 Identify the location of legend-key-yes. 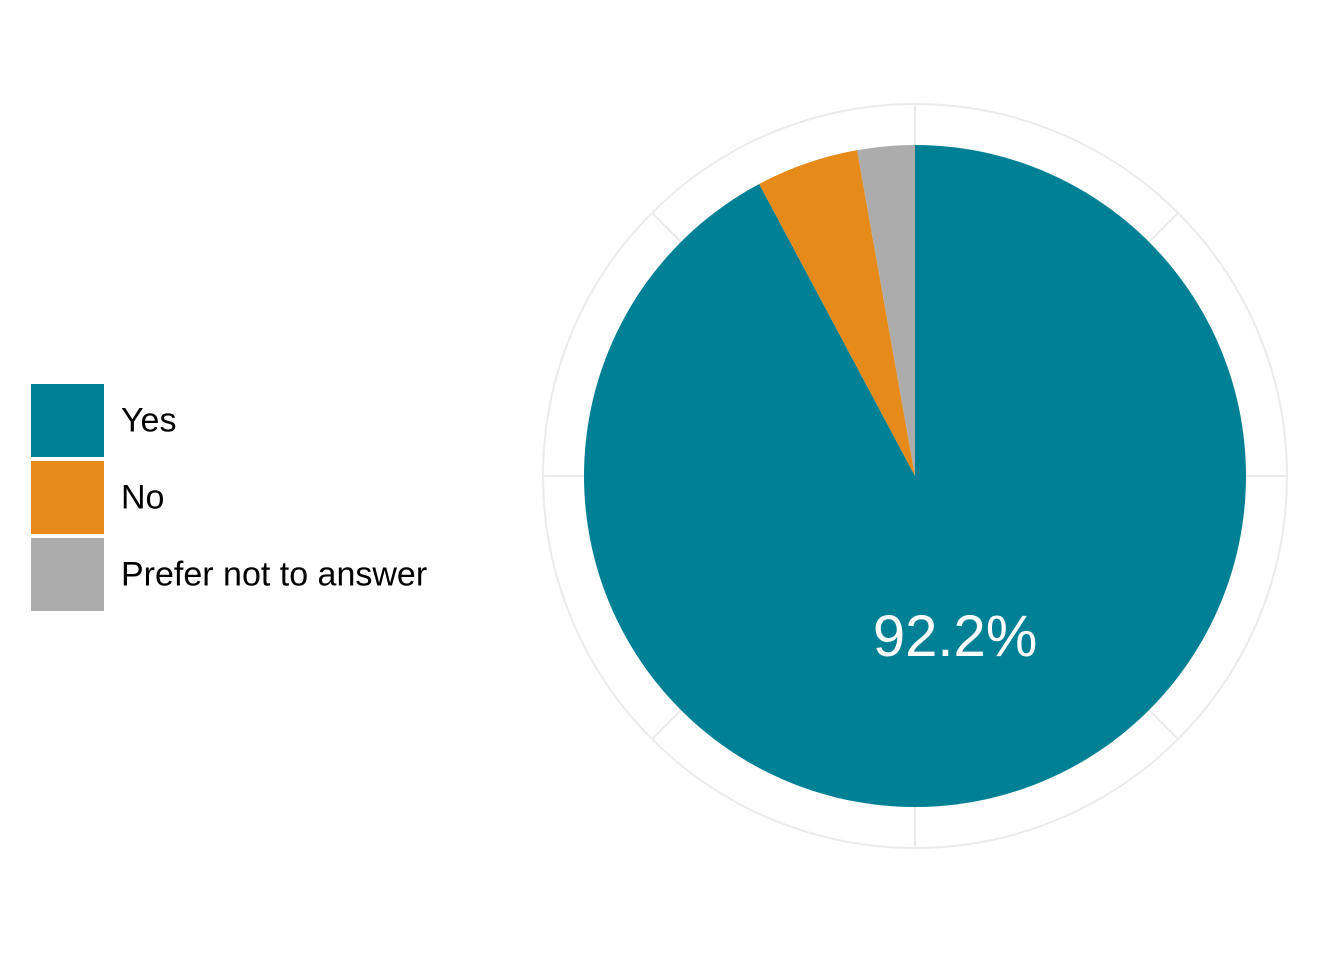
(67, 420).